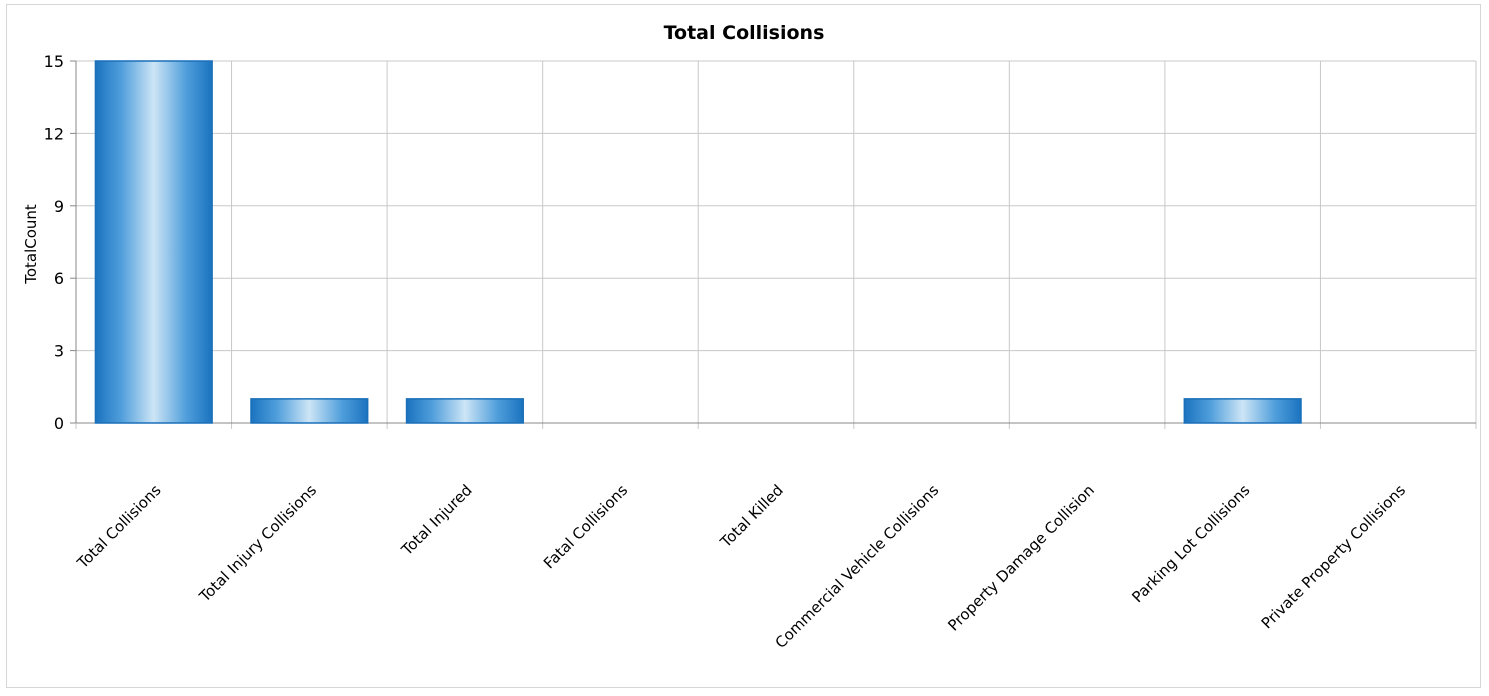 The height and width of the screenshot is (696, 1489). Describe the element at coordinates (744, 33) in the screenshot. I see `chart-title: Total Collisions` at that location.